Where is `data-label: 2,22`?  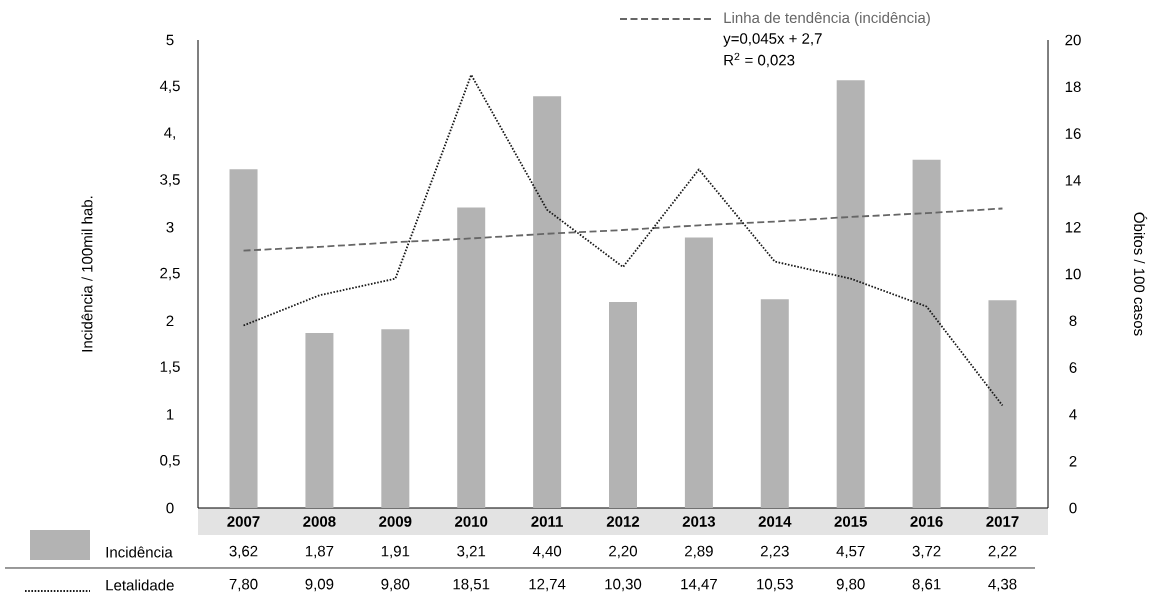
data-label: 2,22 is located at coordinates (1002, 552).